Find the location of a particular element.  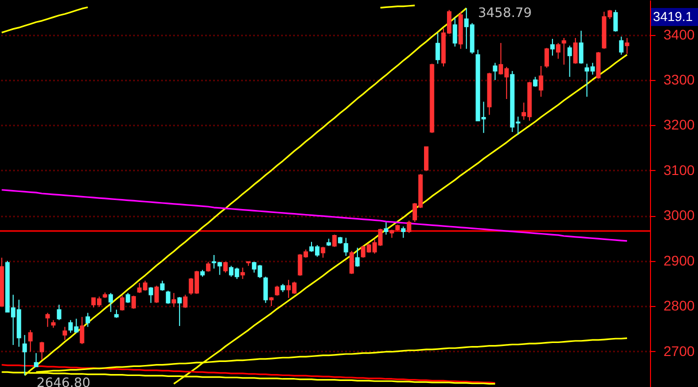

y-tick-label: 3300 is located at coordinates (679, 80).